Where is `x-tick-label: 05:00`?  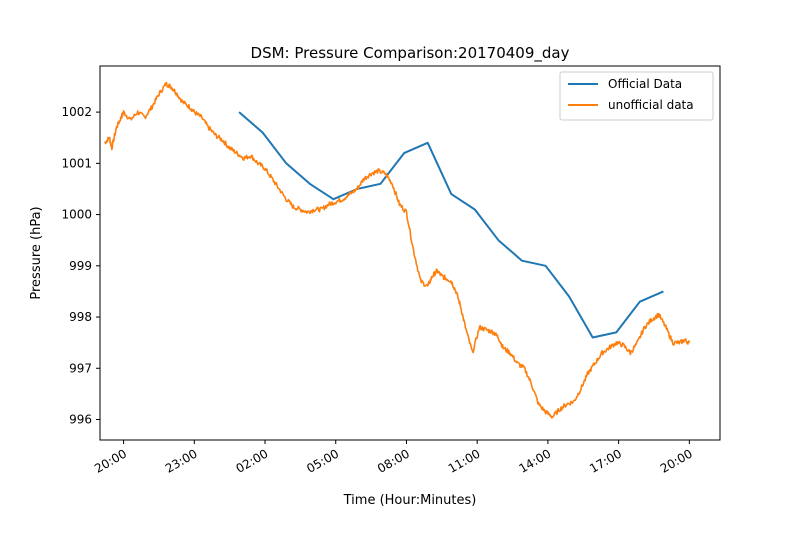
x-tick-label: 05:00 is located at coordinates (322, 460).